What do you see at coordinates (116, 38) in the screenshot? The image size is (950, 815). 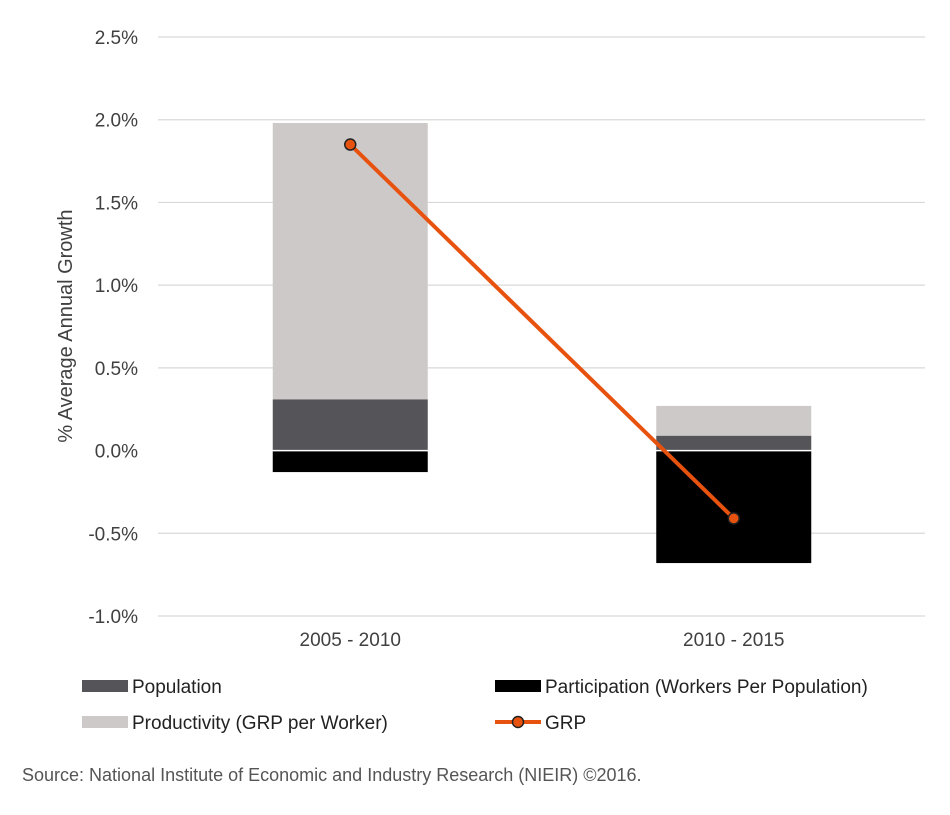 I see `y-tick-label: 2.5%` at bounding box center [116, 38].